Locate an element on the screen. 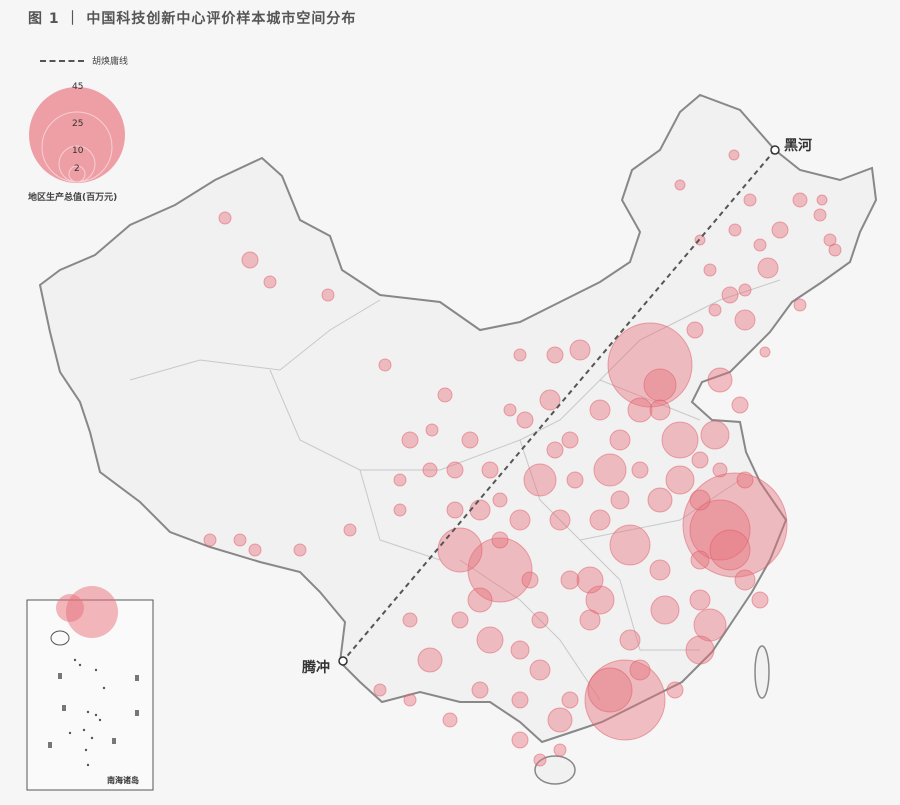 This screenshot has width=900, height=805. taiwan-island is located at coordinates (762, 672).